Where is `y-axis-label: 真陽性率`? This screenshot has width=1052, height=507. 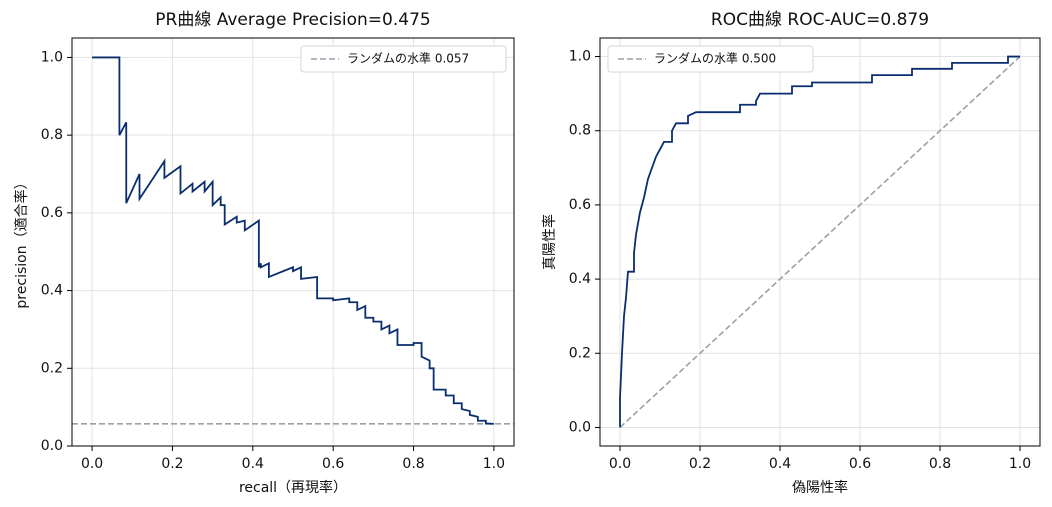
y-axis-label: 真陽性率 is located at coordinates (549, 242).